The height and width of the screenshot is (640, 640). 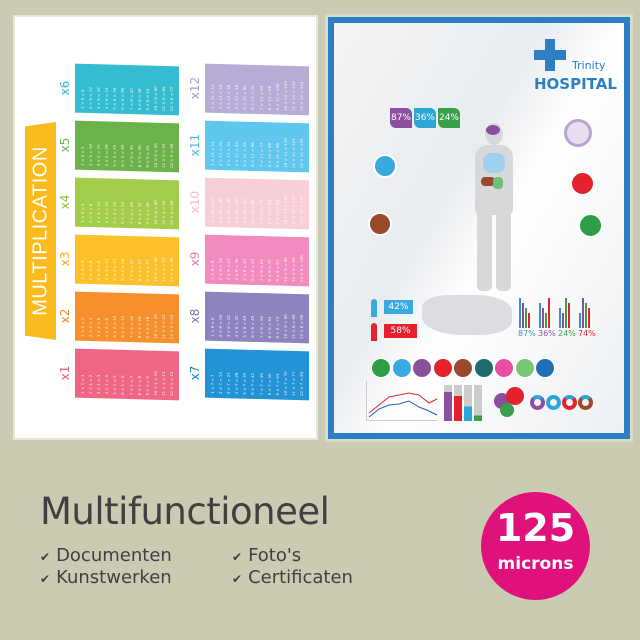 I want to click on table-label: x9, so click(x=195, y=259).